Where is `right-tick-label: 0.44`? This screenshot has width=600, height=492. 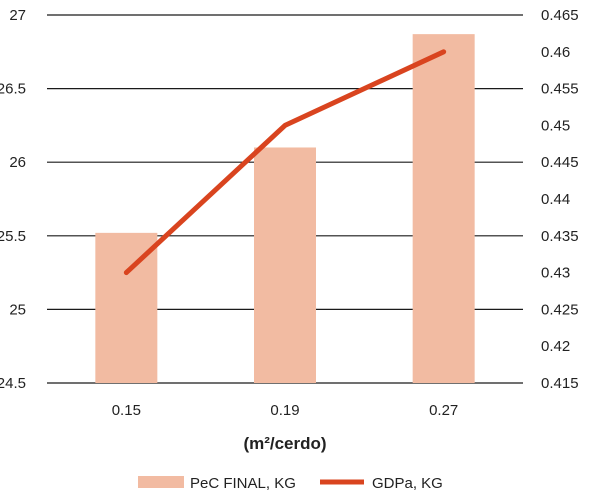 right-tick-label: 0.44 is located at coordinates (555, 199).